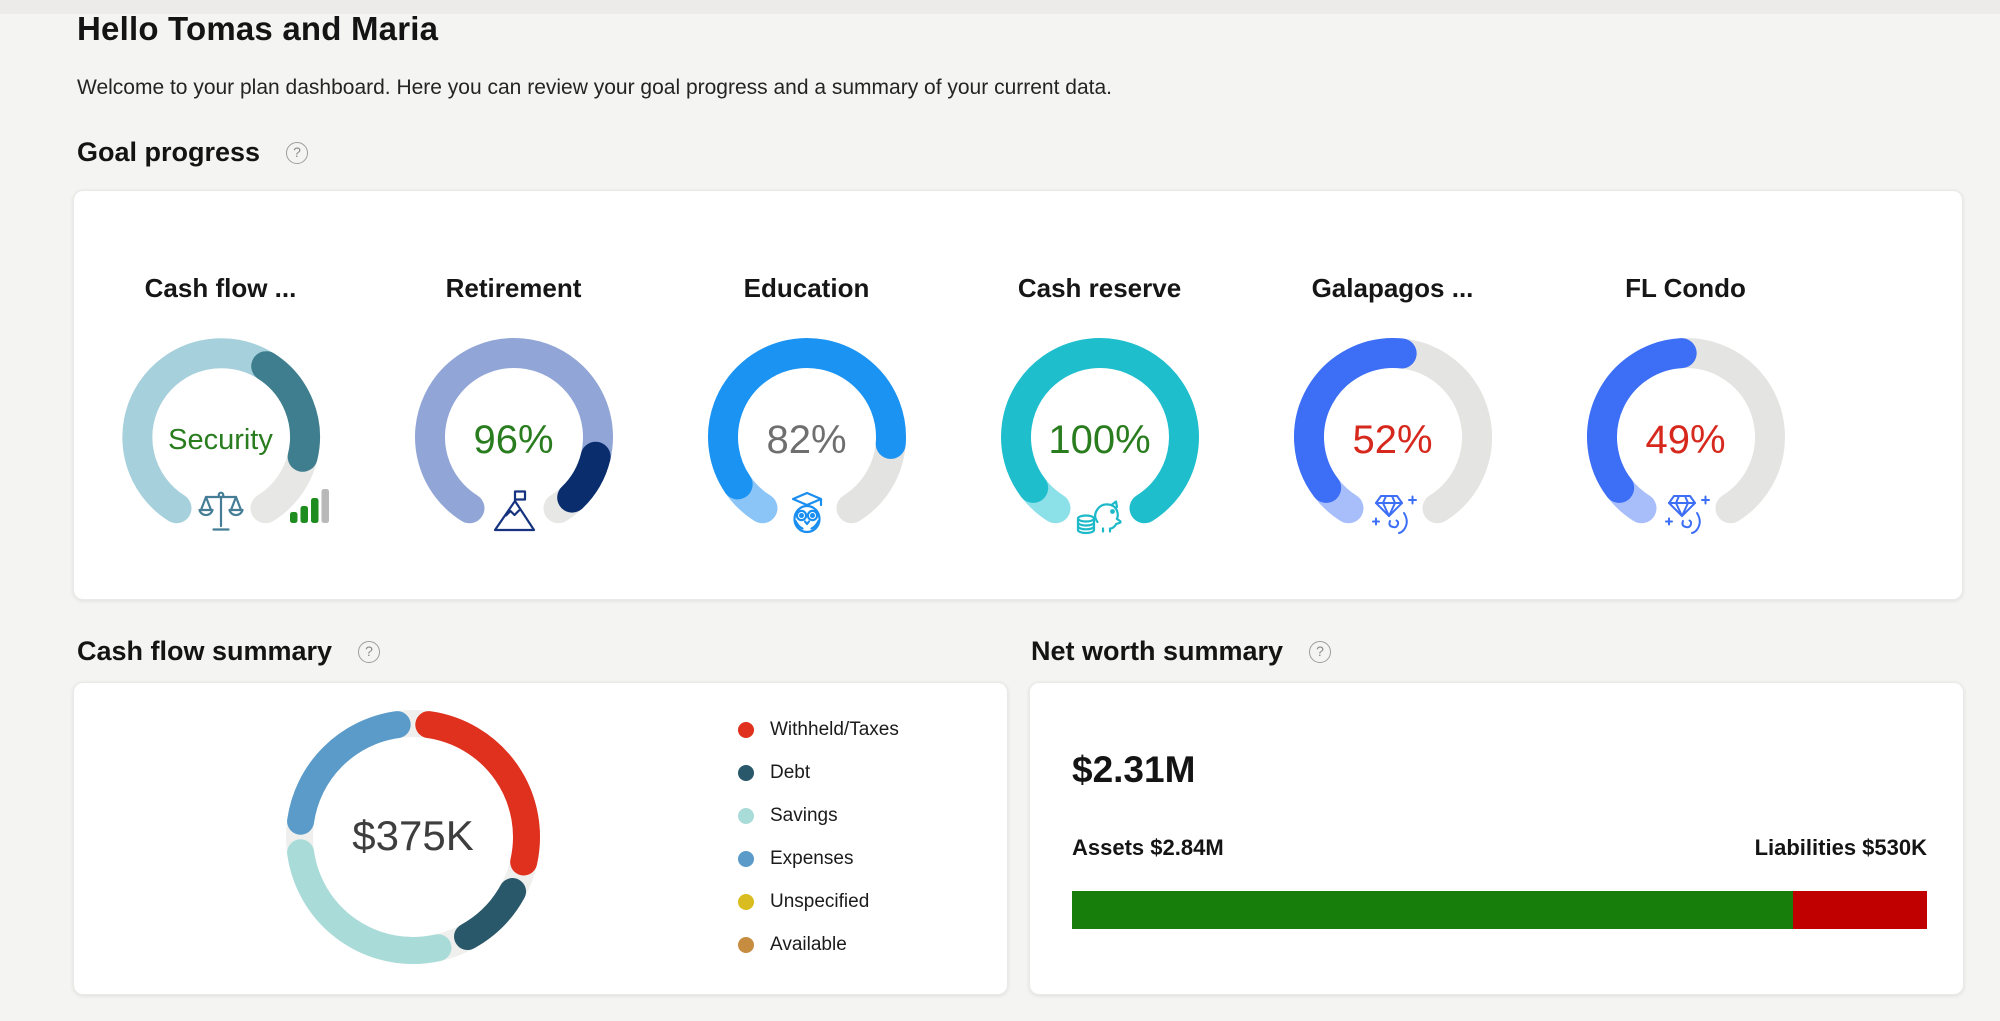 This screenshot has width=2000, height=1021. I want to click on legend-item: Unspecified, so click(818, 902).